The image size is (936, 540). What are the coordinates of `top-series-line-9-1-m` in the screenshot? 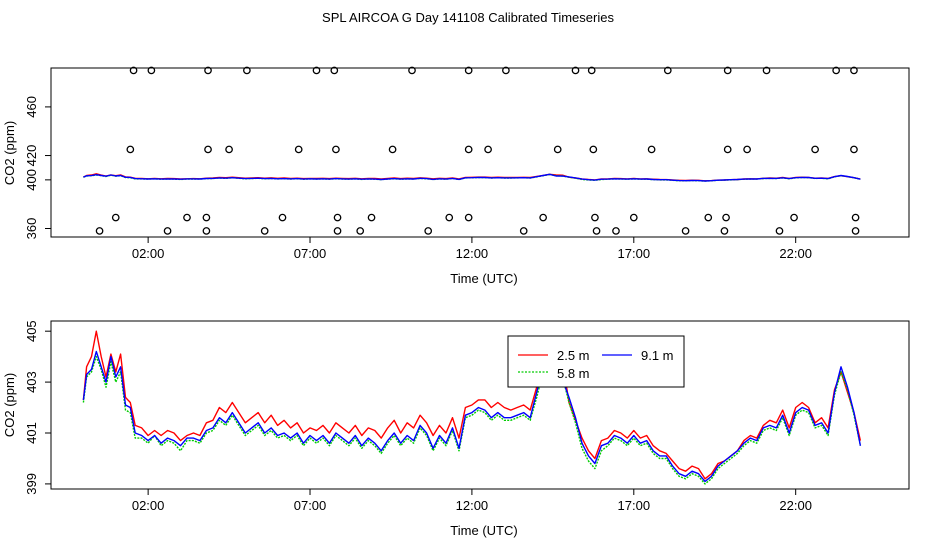 It's located at (472, 177).